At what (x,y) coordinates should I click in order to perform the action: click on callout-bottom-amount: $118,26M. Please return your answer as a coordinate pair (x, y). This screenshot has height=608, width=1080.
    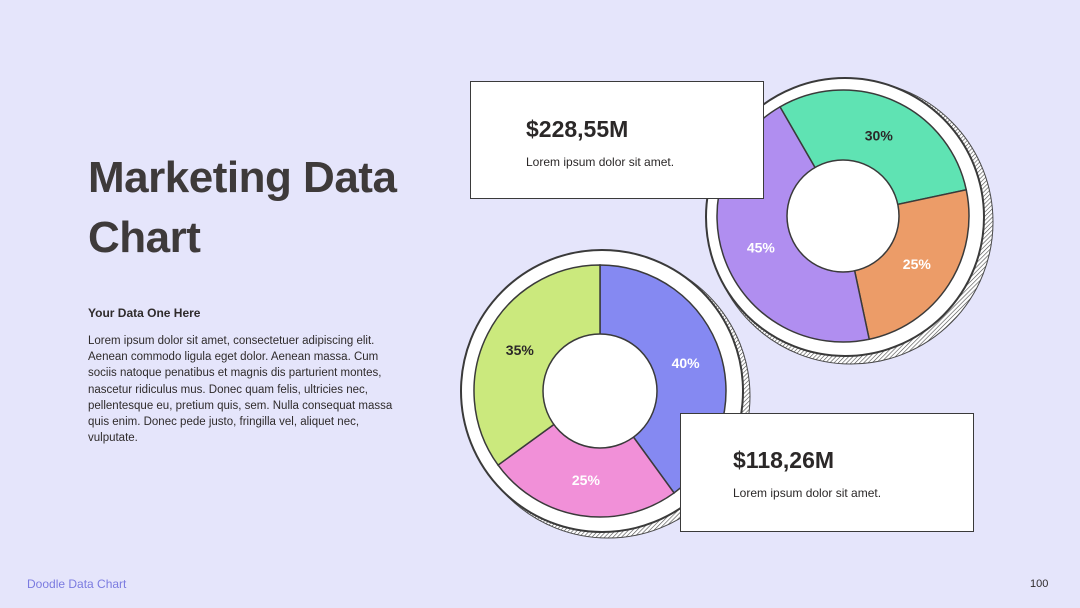
    Looking at the image, I should click on (784, 460).